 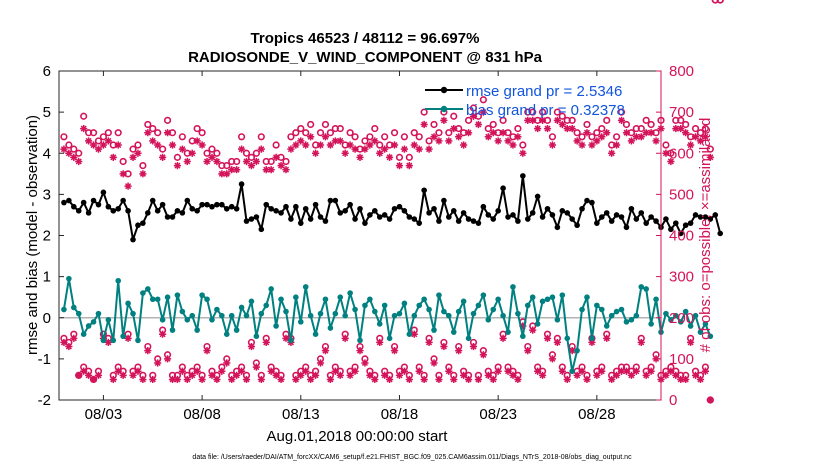 What do you see at coordinates (301, 414) in the screenshot?
I see `x-tick-label: 08/13` at bounding box center [301, 414].